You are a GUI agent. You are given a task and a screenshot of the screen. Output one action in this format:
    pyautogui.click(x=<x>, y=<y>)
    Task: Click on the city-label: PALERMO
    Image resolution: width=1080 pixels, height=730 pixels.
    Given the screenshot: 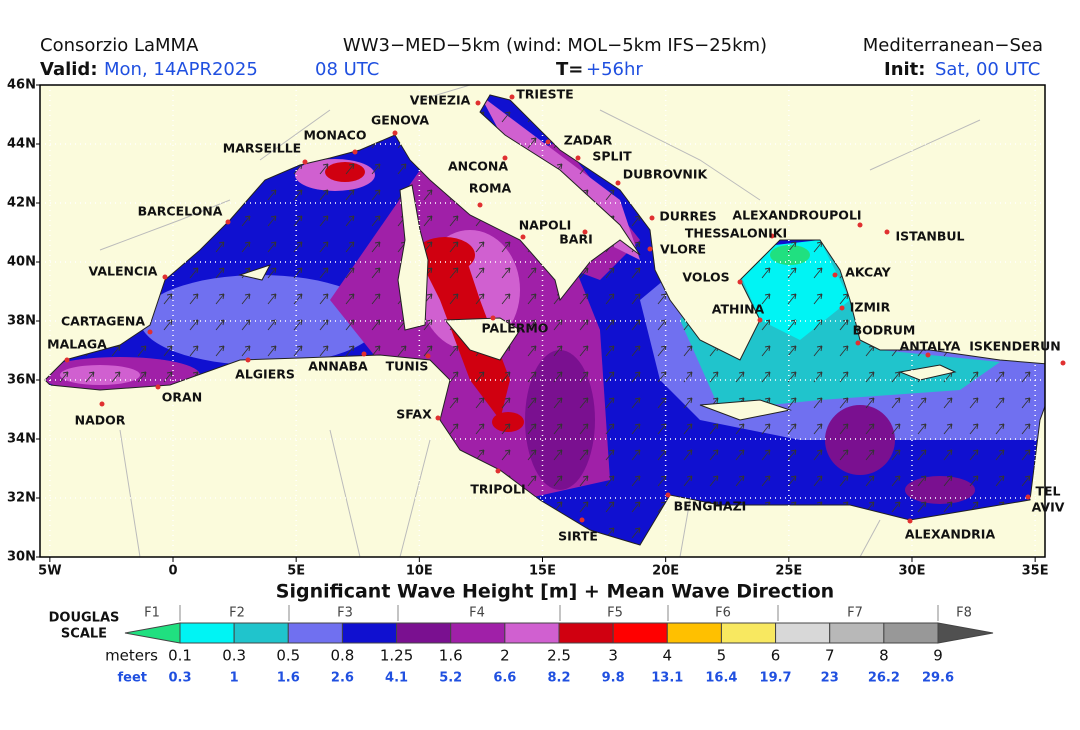 What is the action you would take?
    pyautogui.click(x=515, y=328)
    